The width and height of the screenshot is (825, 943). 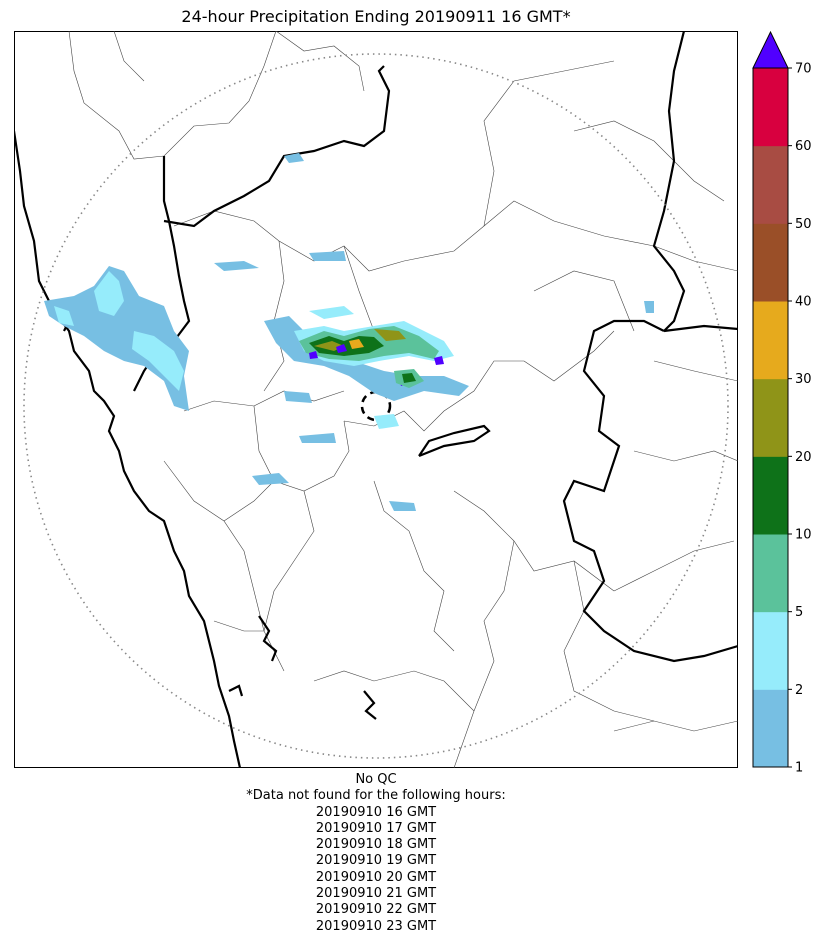 I want to click on colorbar-tick-label: 2, so click(x=799, y=690).